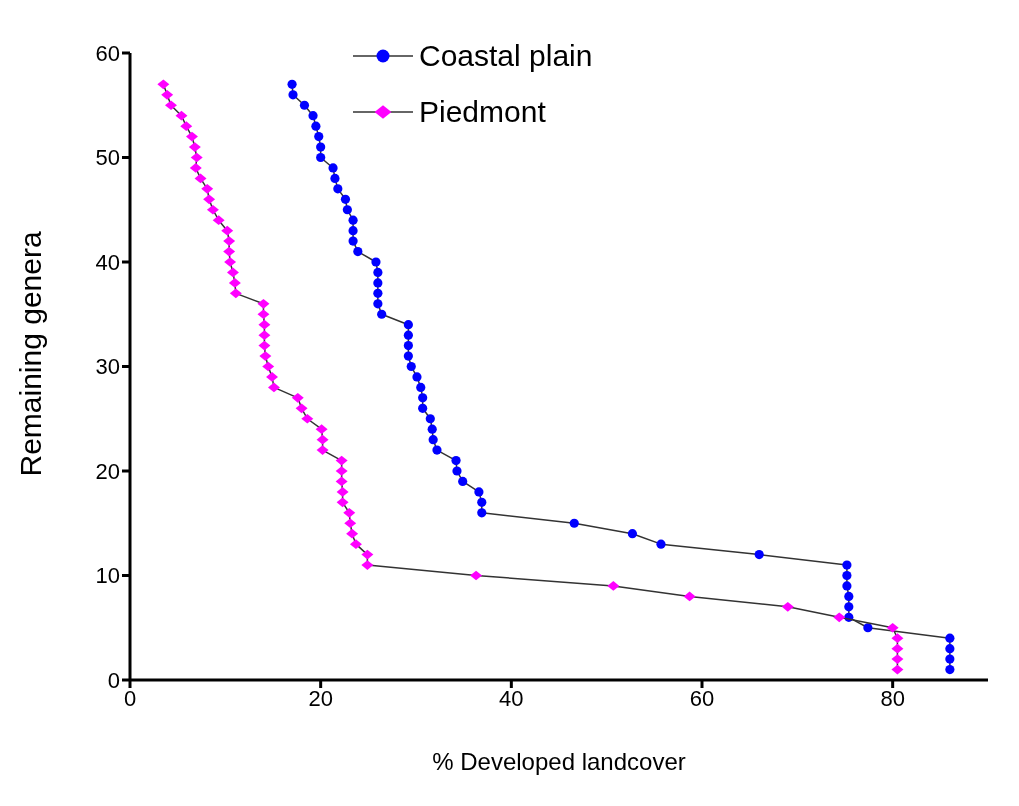 This screenshot has height=806, width=1019. What do you see at coordinates (320, 698) in the screenshot?
I see `x-tick-label: 20` at bounding box center [320, 698].